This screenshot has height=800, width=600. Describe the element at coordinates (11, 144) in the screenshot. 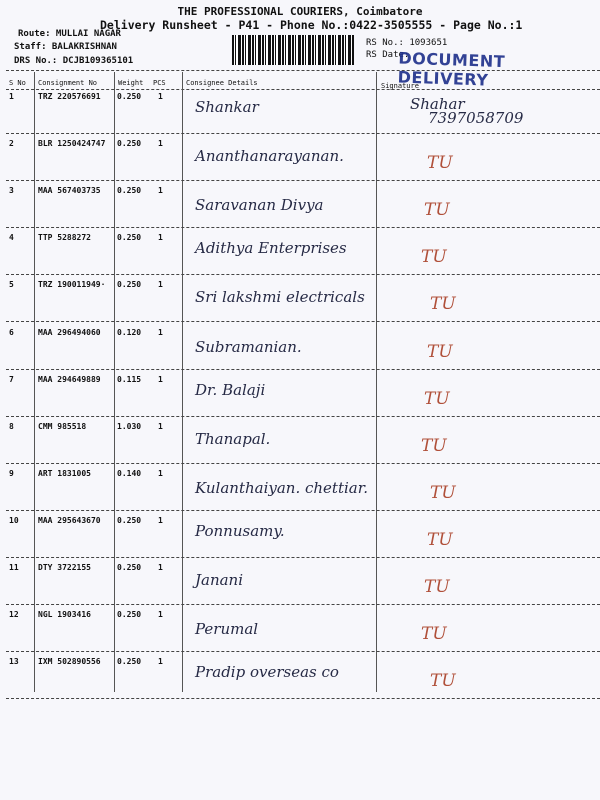

I see `row-sno: 2` at that location.